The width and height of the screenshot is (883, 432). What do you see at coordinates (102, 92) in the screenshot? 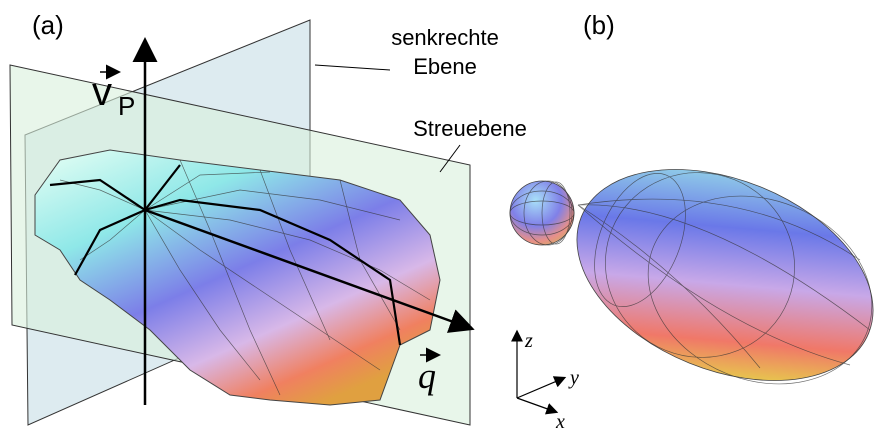
I see `vector-v: v` at bounding box center [102, 92].